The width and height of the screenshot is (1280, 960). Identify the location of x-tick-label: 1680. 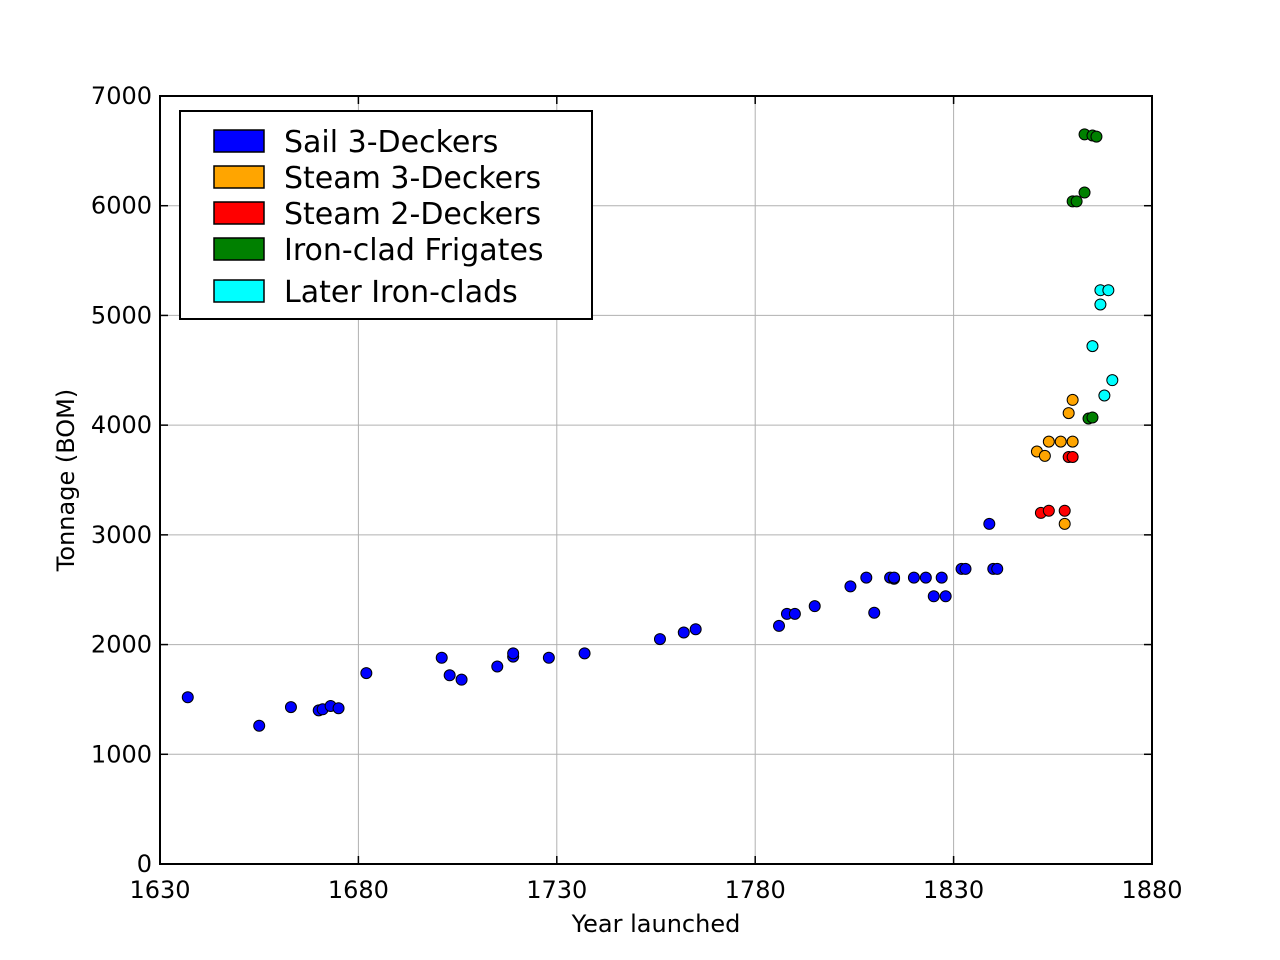
(358, 890).